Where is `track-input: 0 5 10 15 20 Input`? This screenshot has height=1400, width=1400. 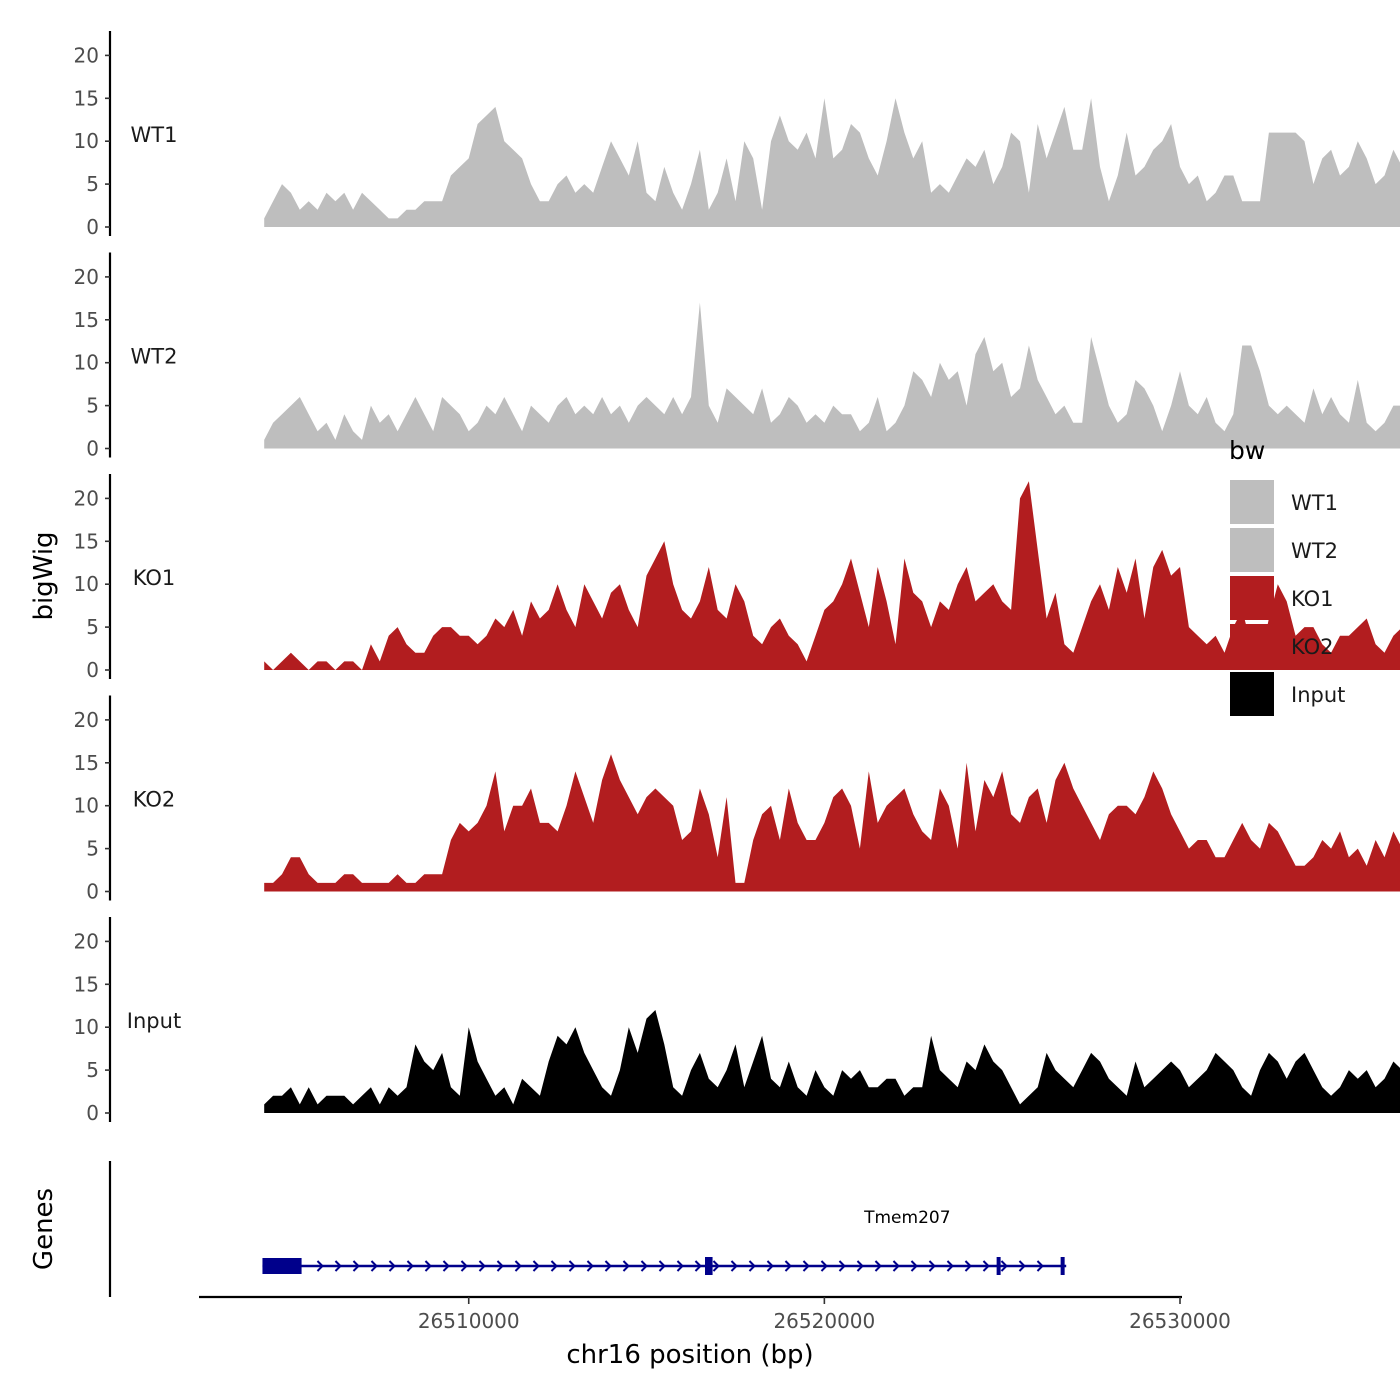
track-input: 0 5 10 15 20 Input is located at coordinates (737, 1021).